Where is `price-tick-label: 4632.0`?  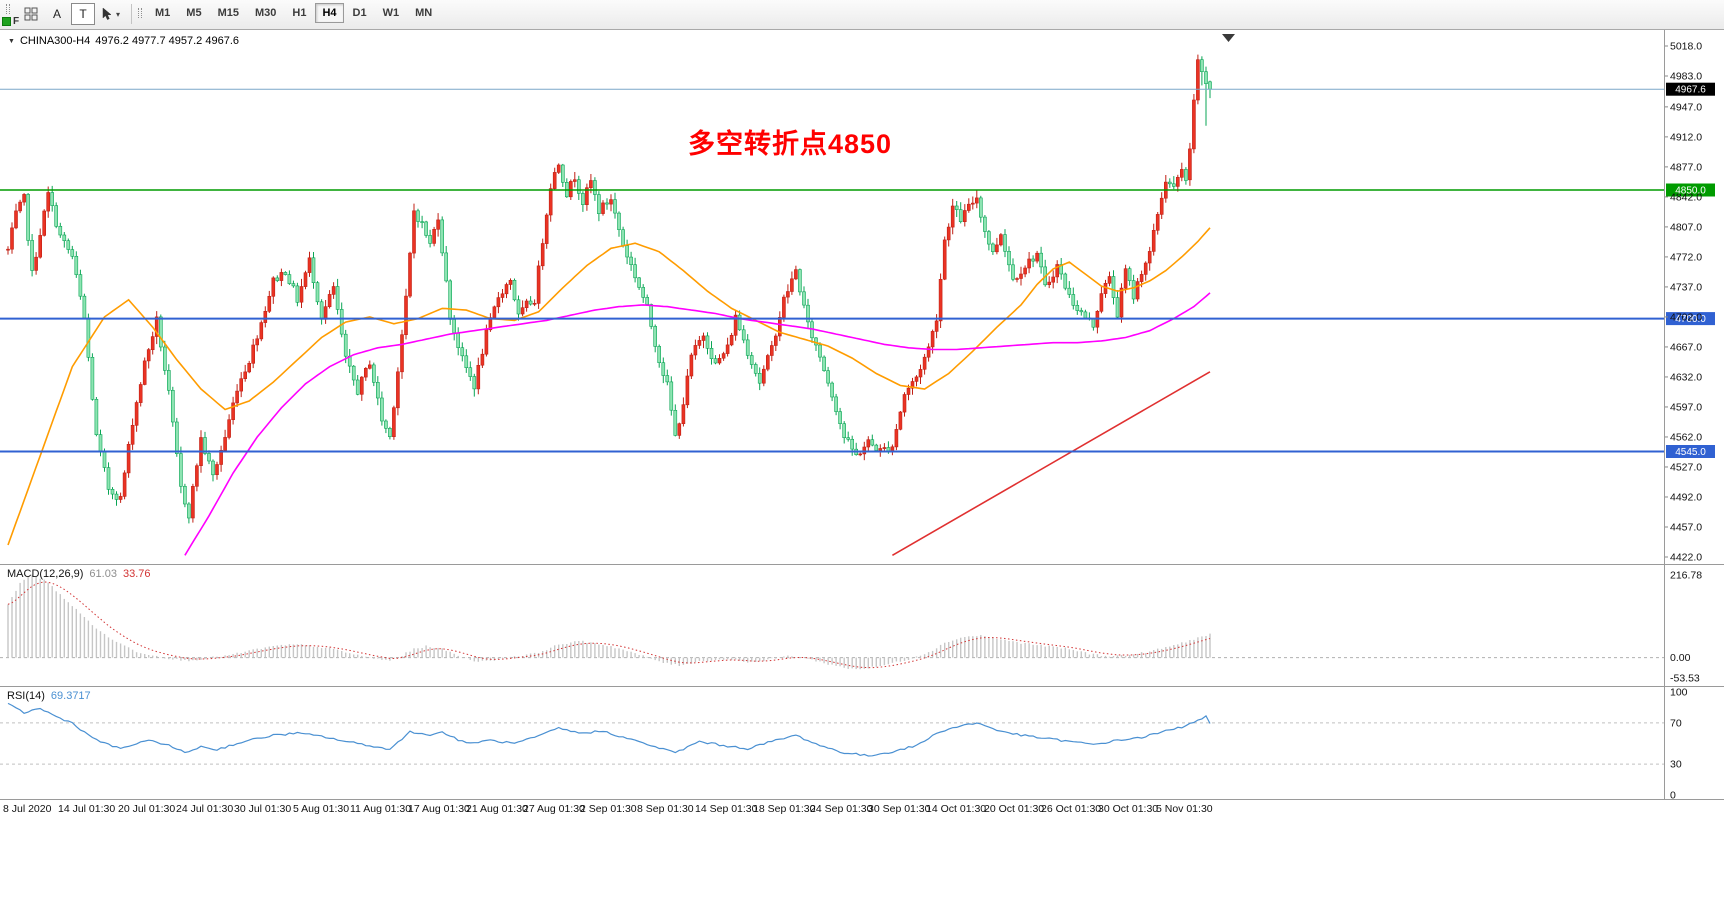
price-tick-label: 4632.0 is located at coordinates (1686, 377).